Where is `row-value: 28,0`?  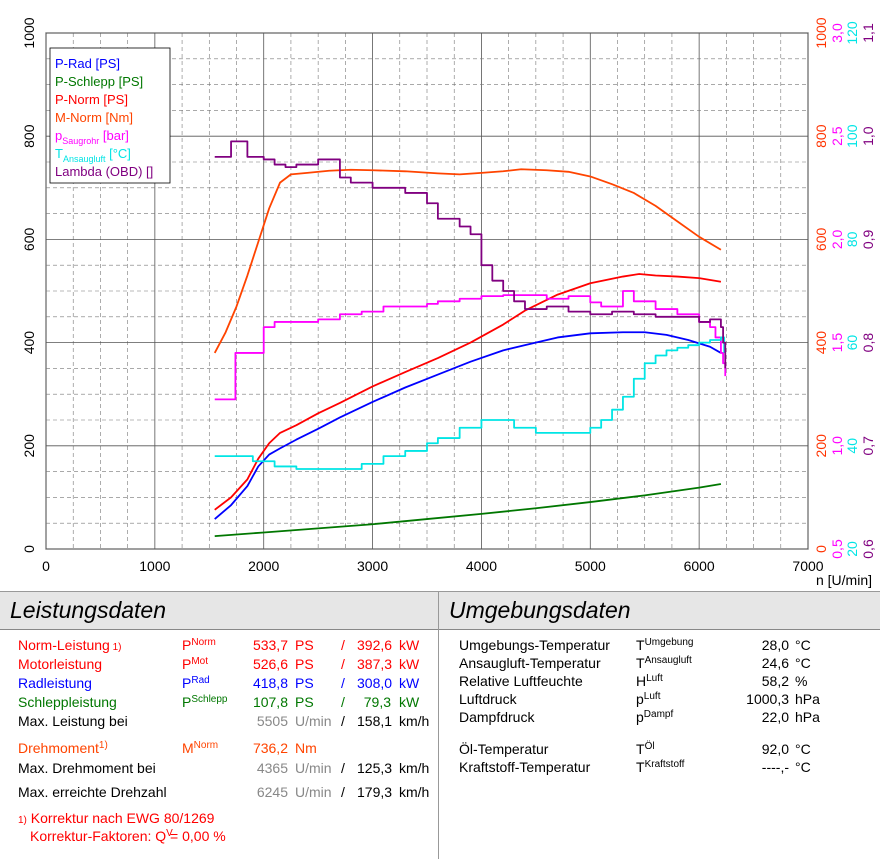
row-value: 28,0 is located at coordinates (775, 645).